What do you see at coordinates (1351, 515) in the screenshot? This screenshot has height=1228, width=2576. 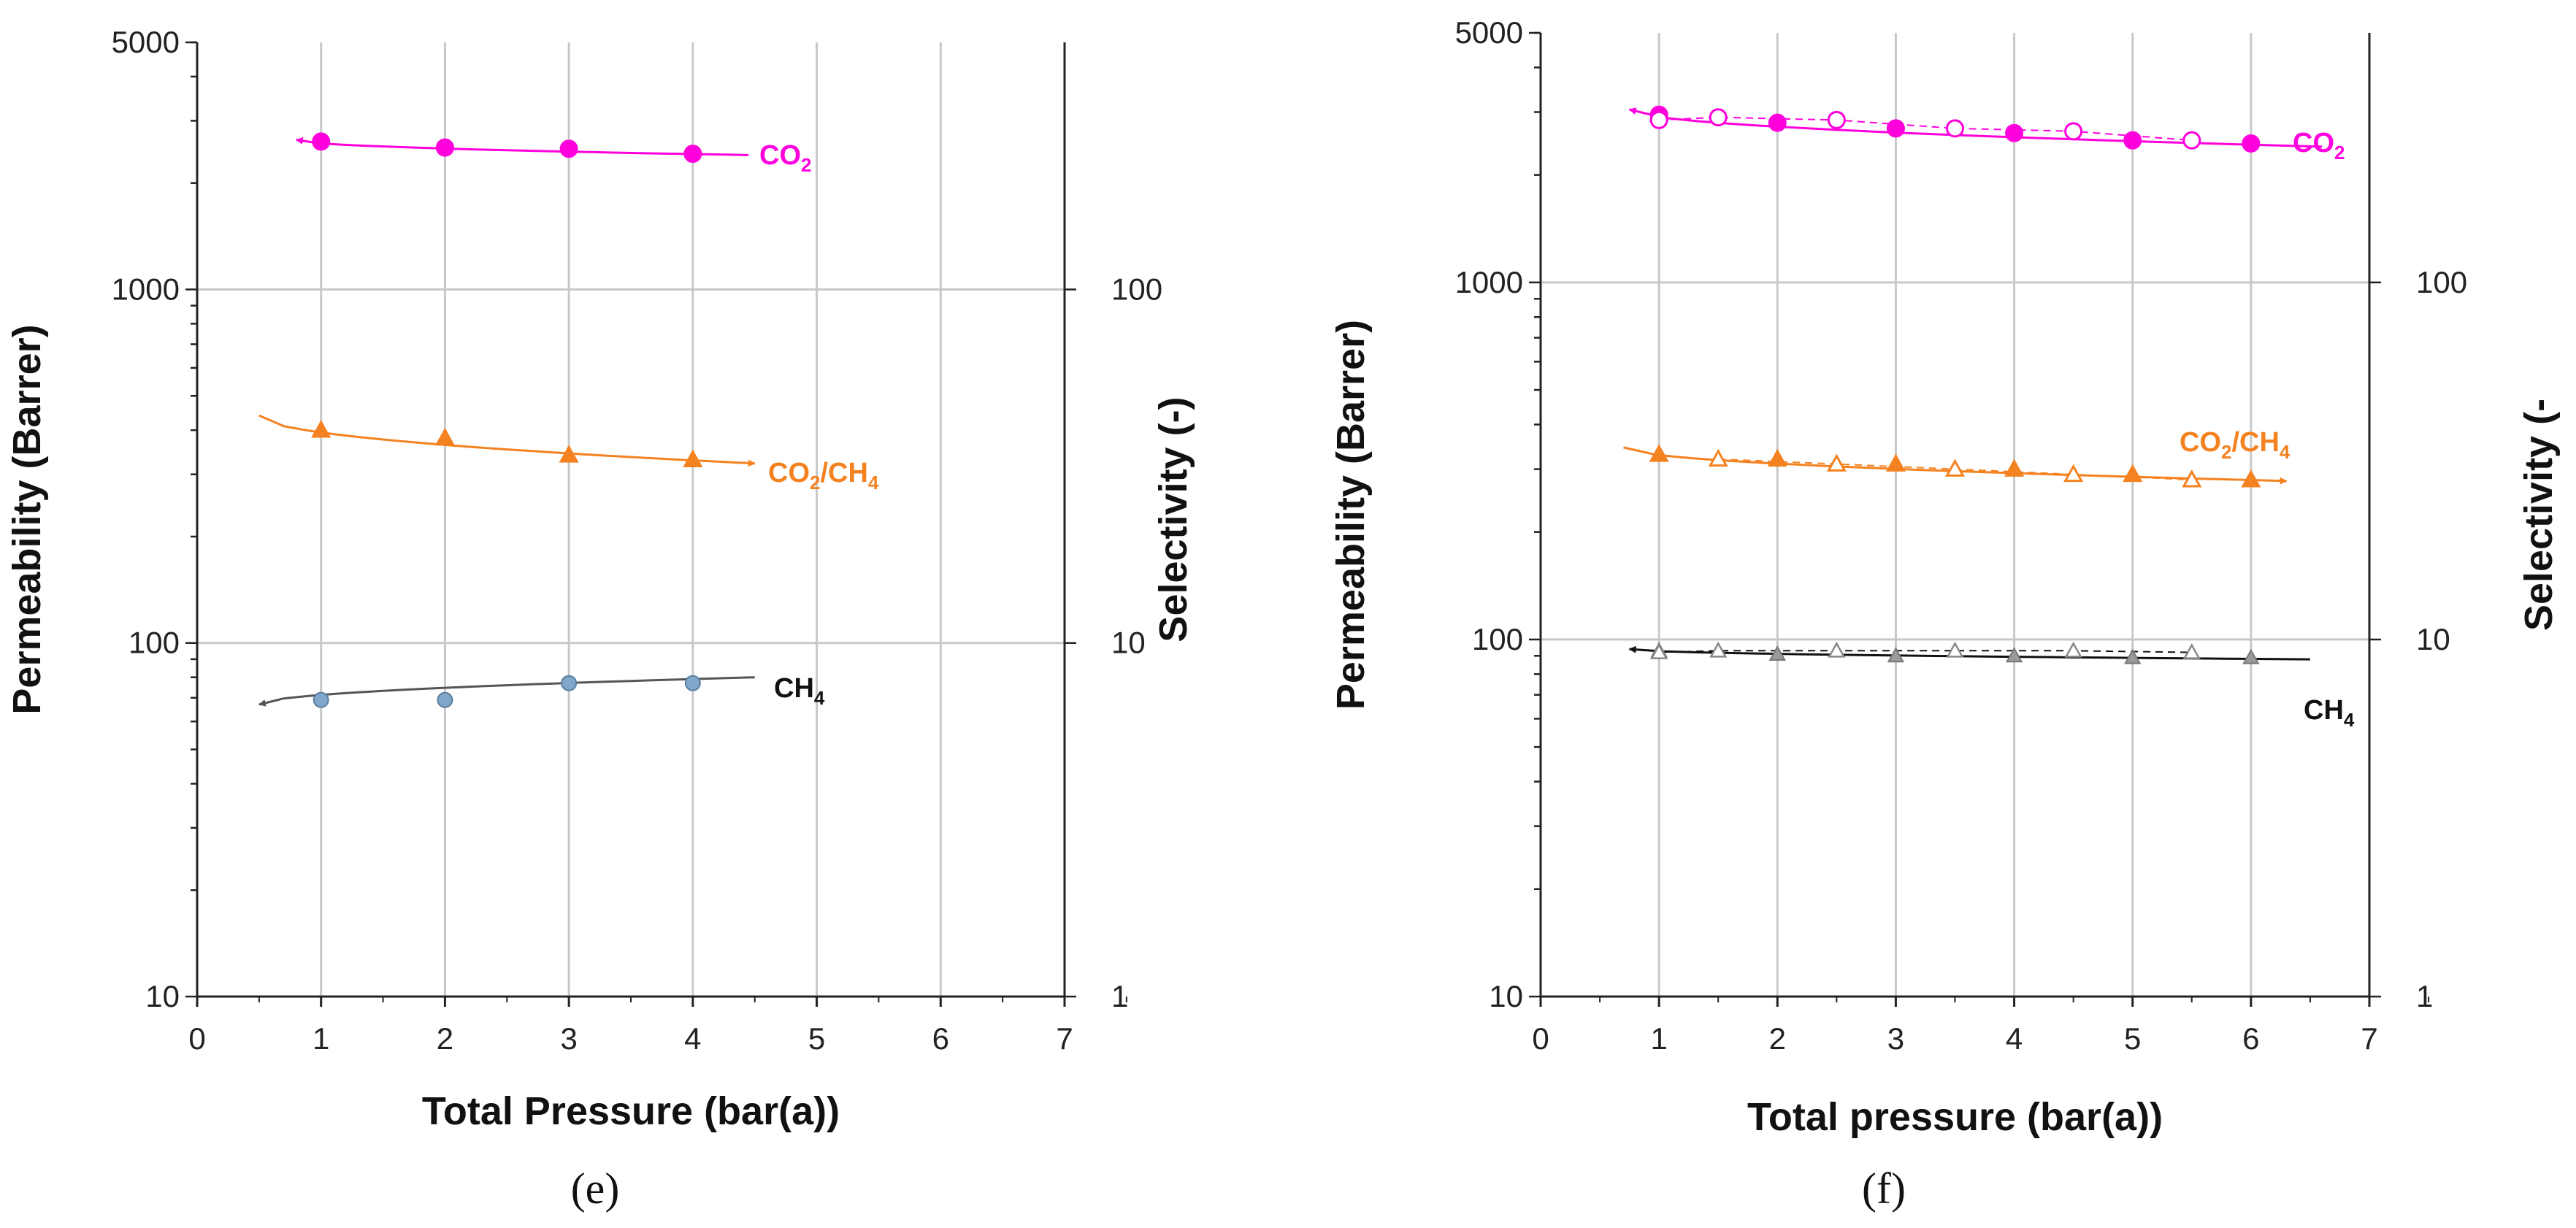 I see `y-axis-title: Permeability (Barrer)` at bounding box center [1351, 515].